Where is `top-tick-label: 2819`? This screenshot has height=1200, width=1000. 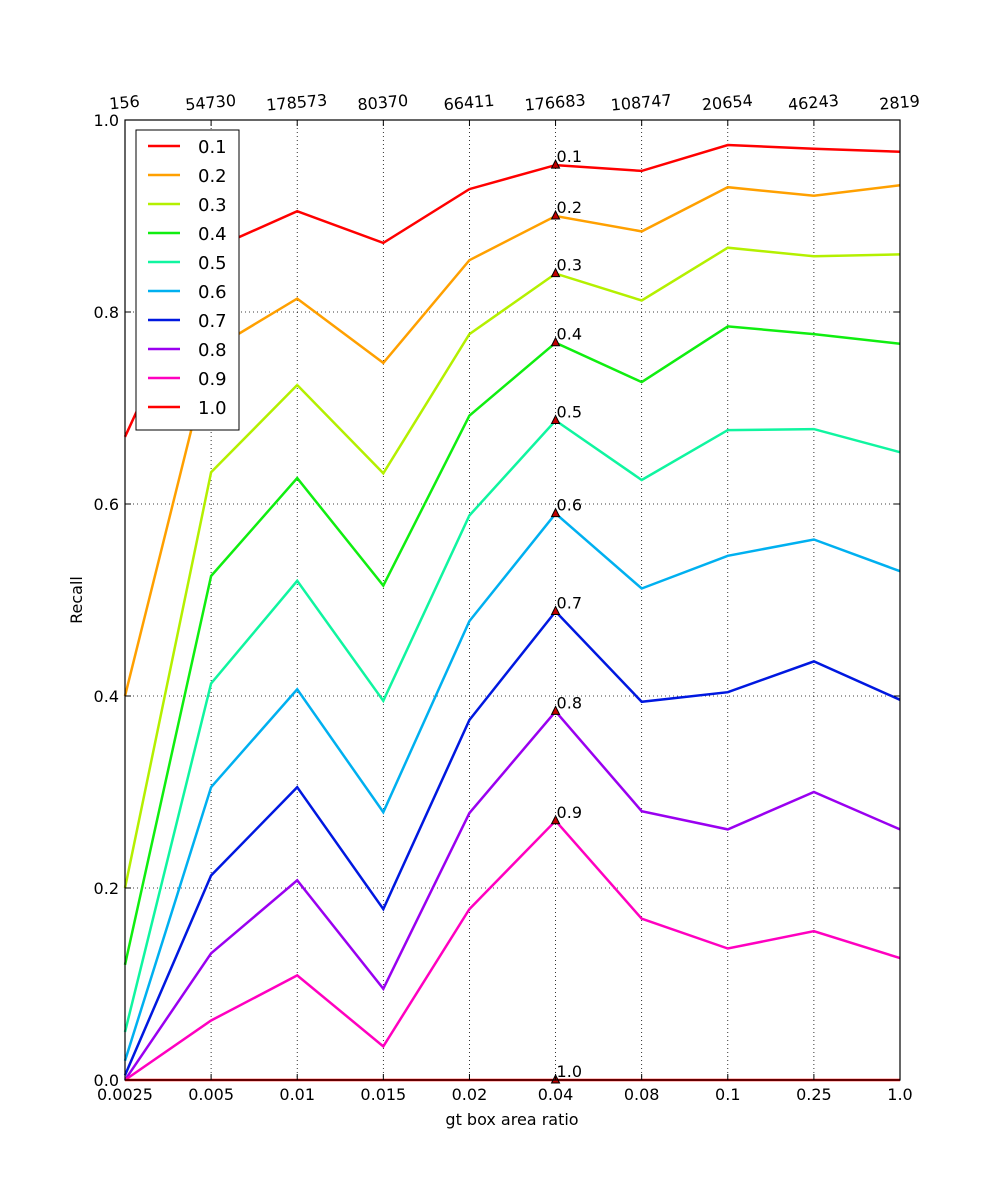 top-tick-label: 2819 is located at coordinates (899, 102).